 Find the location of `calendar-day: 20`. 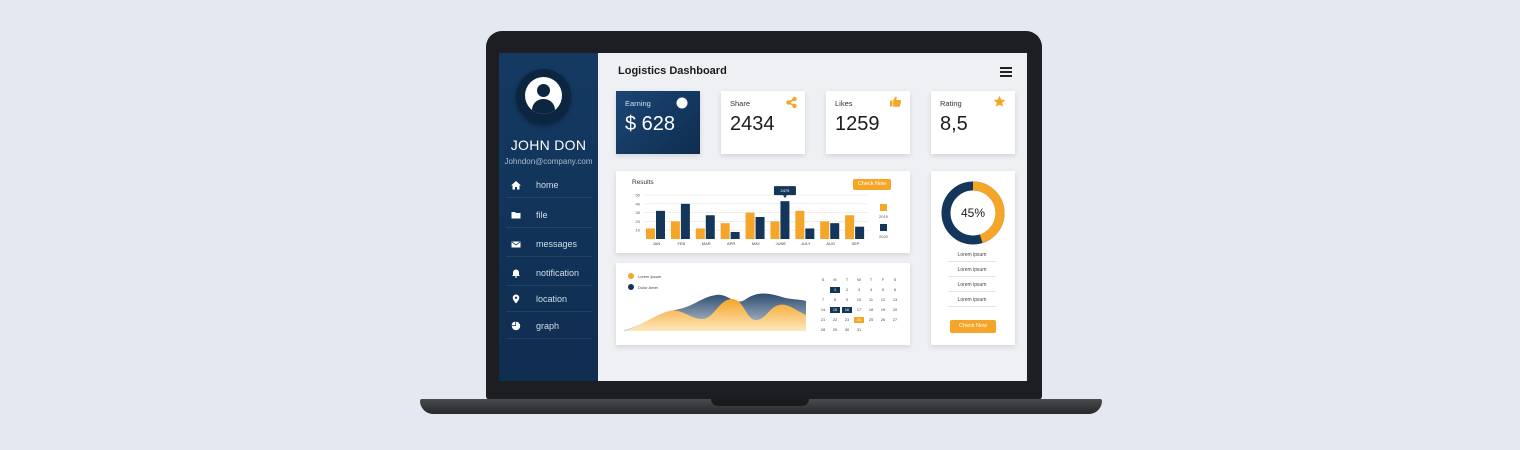

calendar-day: 20 is located at coordinates (895, 310).